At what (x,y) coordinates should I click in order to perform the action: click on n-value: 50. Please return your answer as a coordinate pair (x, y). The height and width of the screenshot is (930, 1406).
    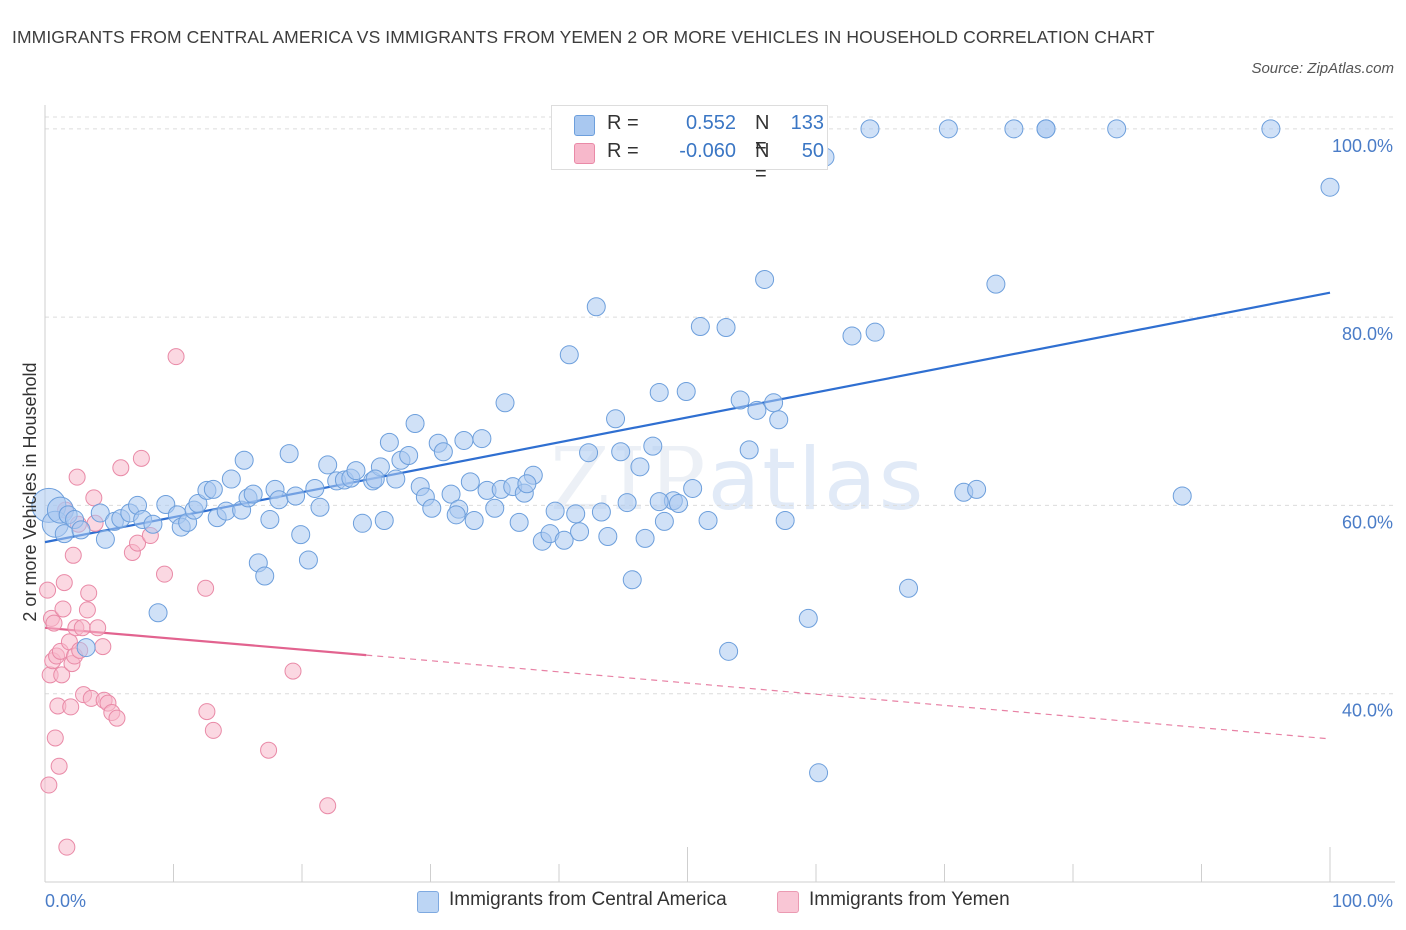
    Looking at the image, I should click on (812, 151).